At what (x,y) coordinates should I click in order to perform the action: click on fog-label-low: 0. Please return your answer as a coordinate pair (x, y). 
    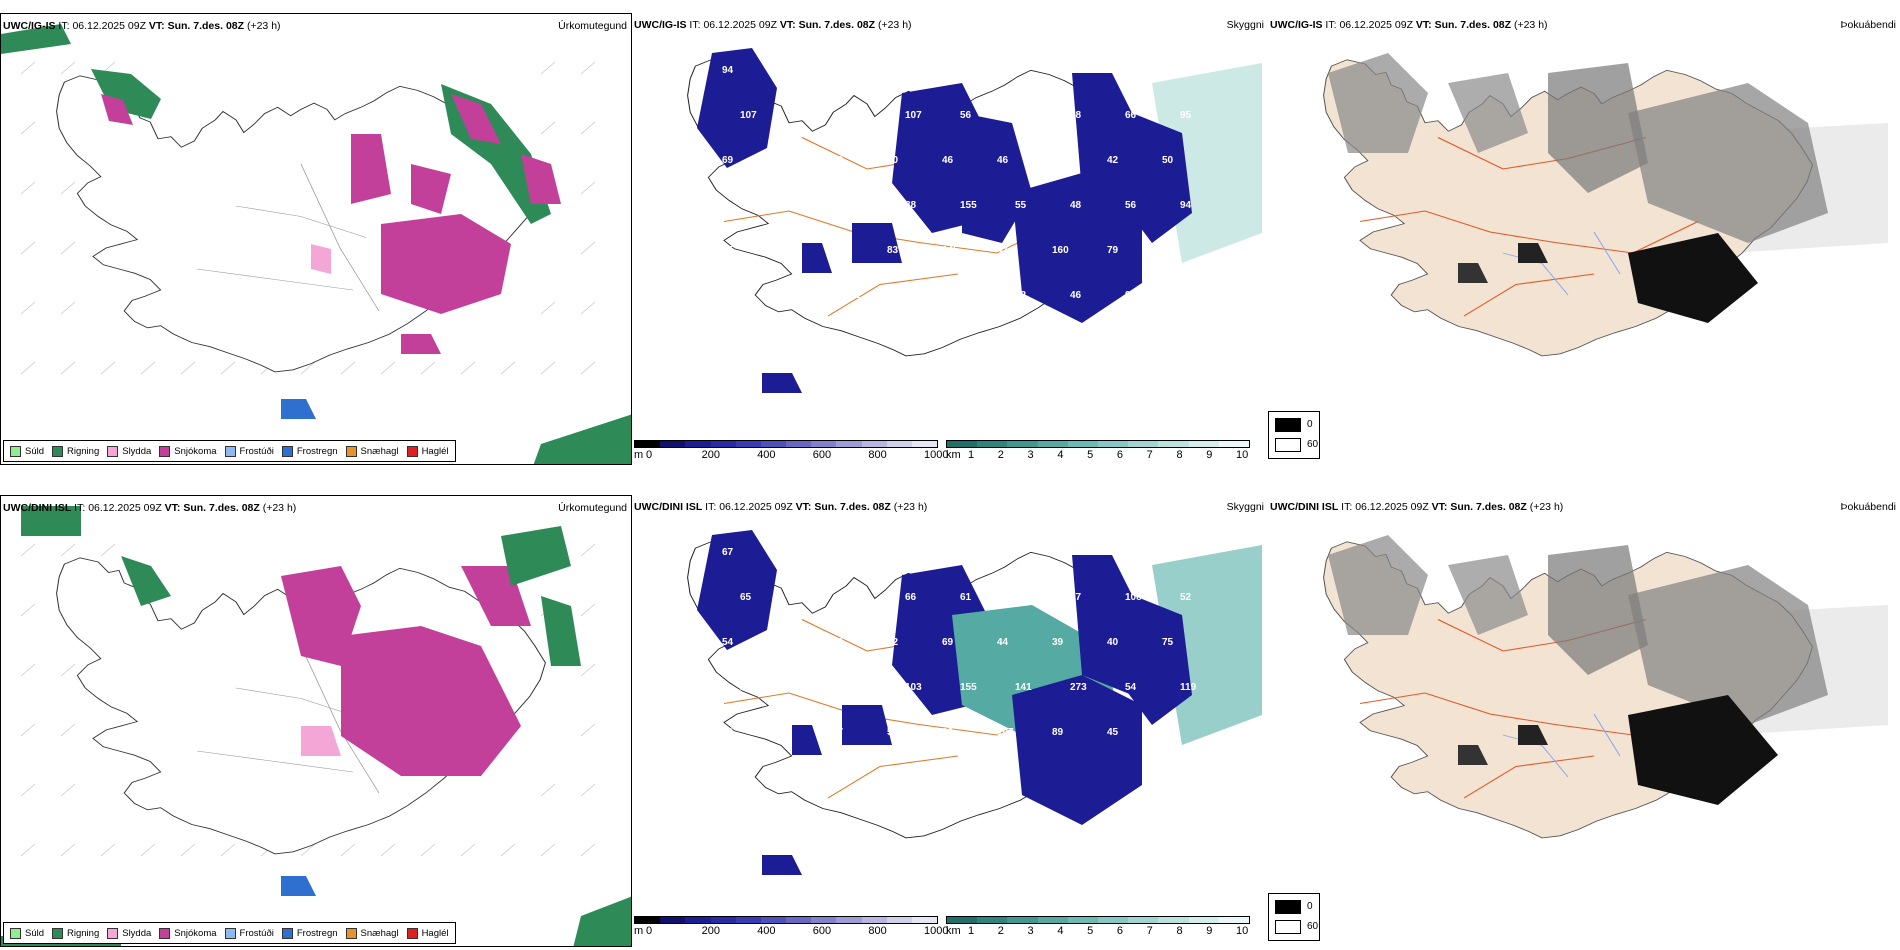
    Looking at the image, I should click on (1310, 424).